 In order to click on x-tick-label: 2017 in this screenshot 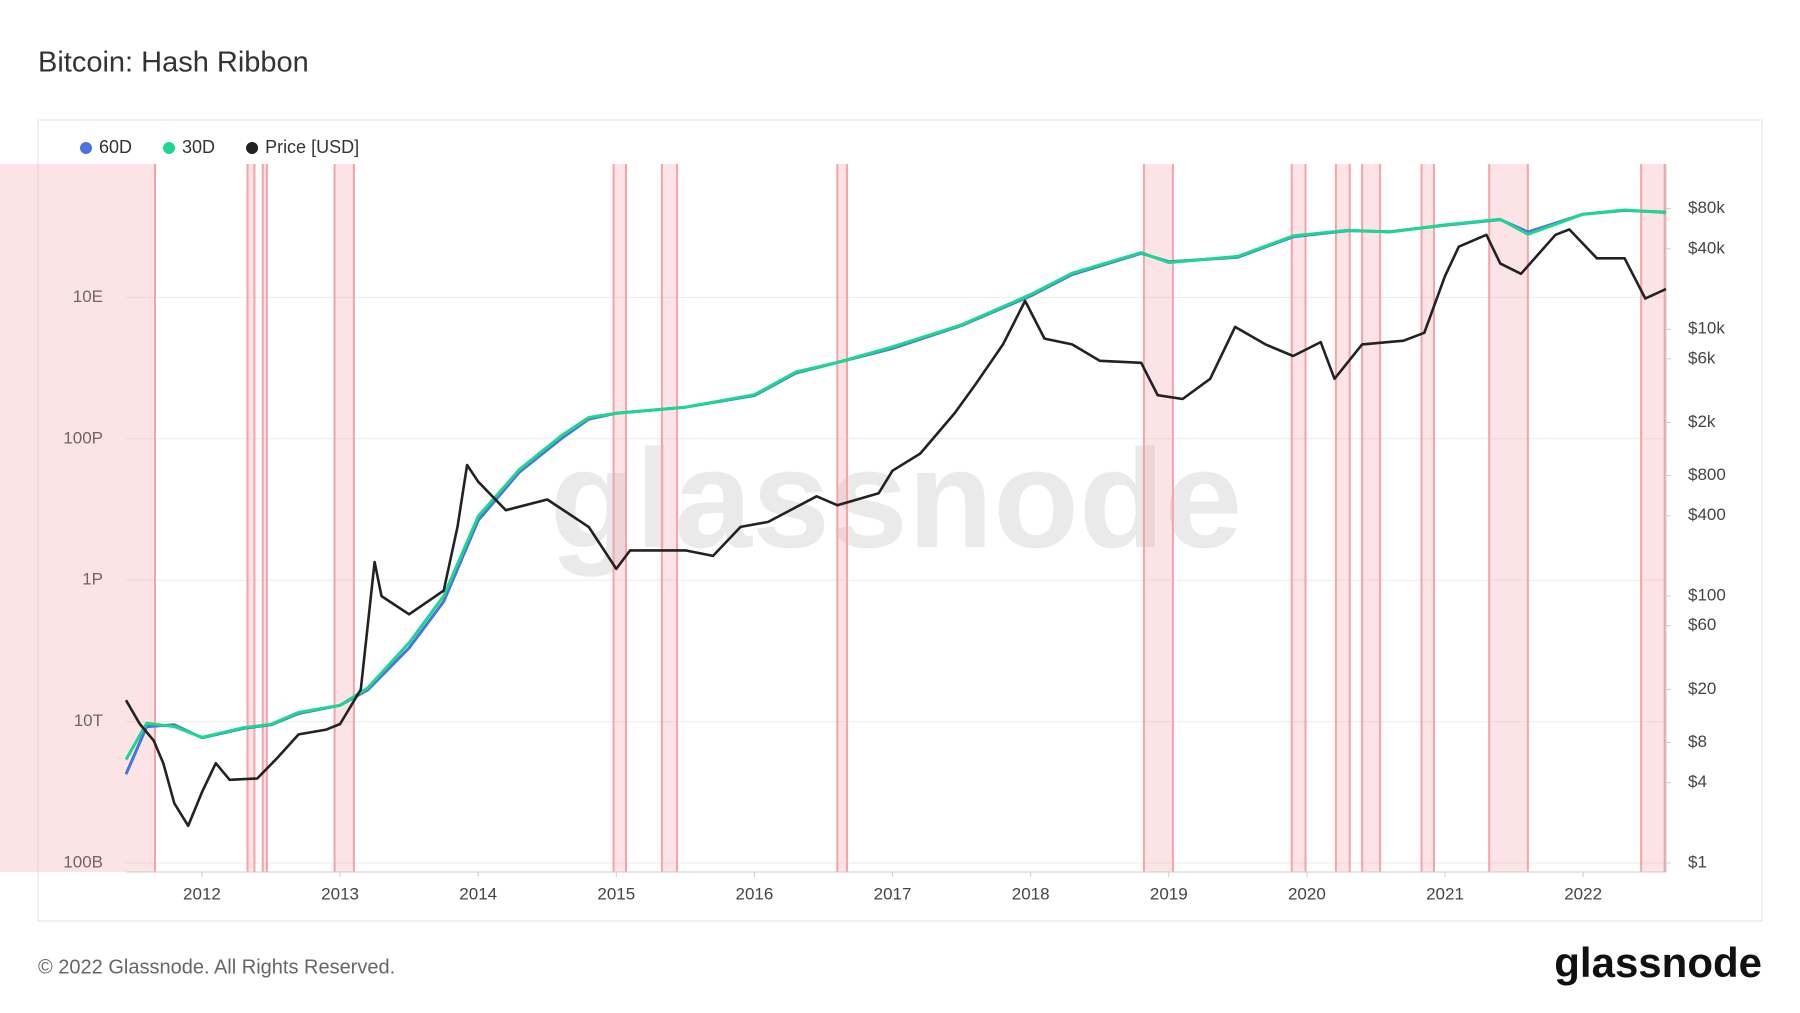, I will do `click(893, 893)`.